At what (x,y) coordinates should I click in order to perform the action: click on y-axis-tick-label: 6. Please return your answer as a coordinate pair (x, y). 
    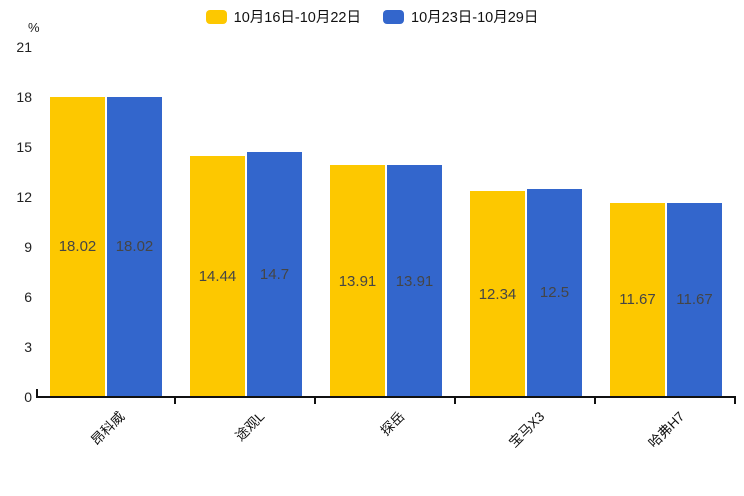
    Looking at the image, I should click on (28, 297).